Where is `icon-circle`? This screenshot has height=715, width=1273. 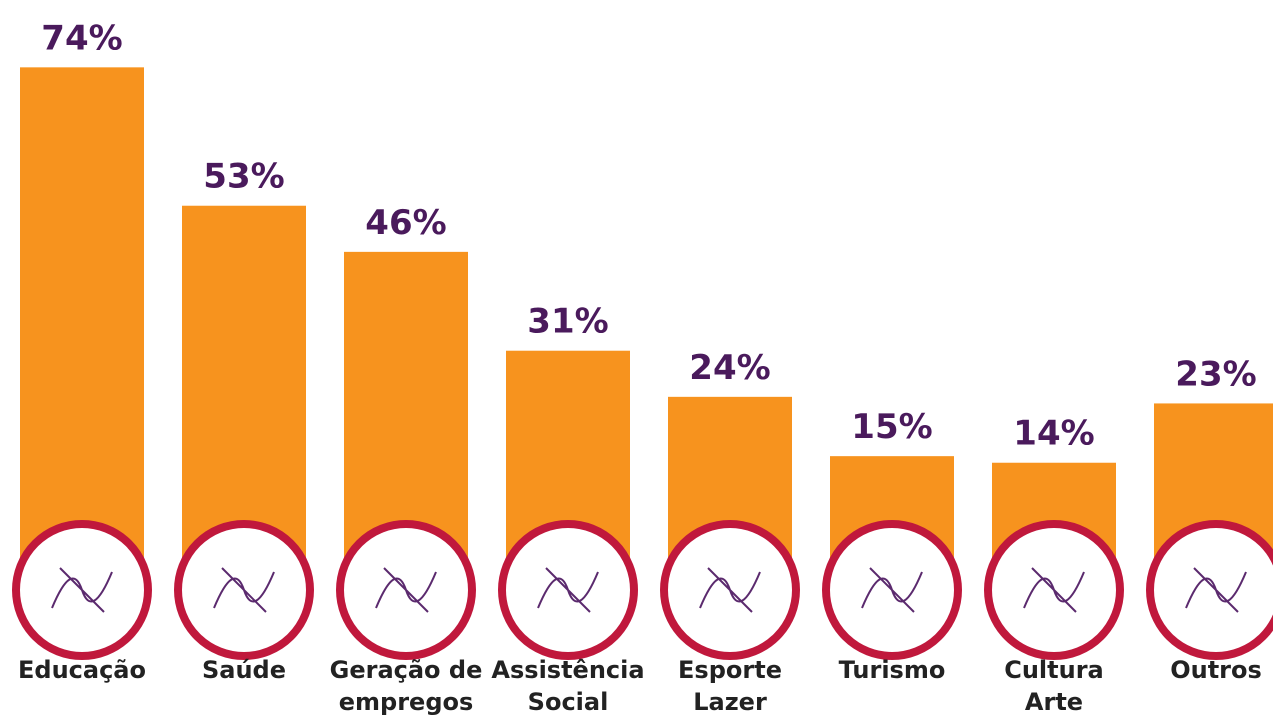 icon-circle is located at coordinates (1209, 590).